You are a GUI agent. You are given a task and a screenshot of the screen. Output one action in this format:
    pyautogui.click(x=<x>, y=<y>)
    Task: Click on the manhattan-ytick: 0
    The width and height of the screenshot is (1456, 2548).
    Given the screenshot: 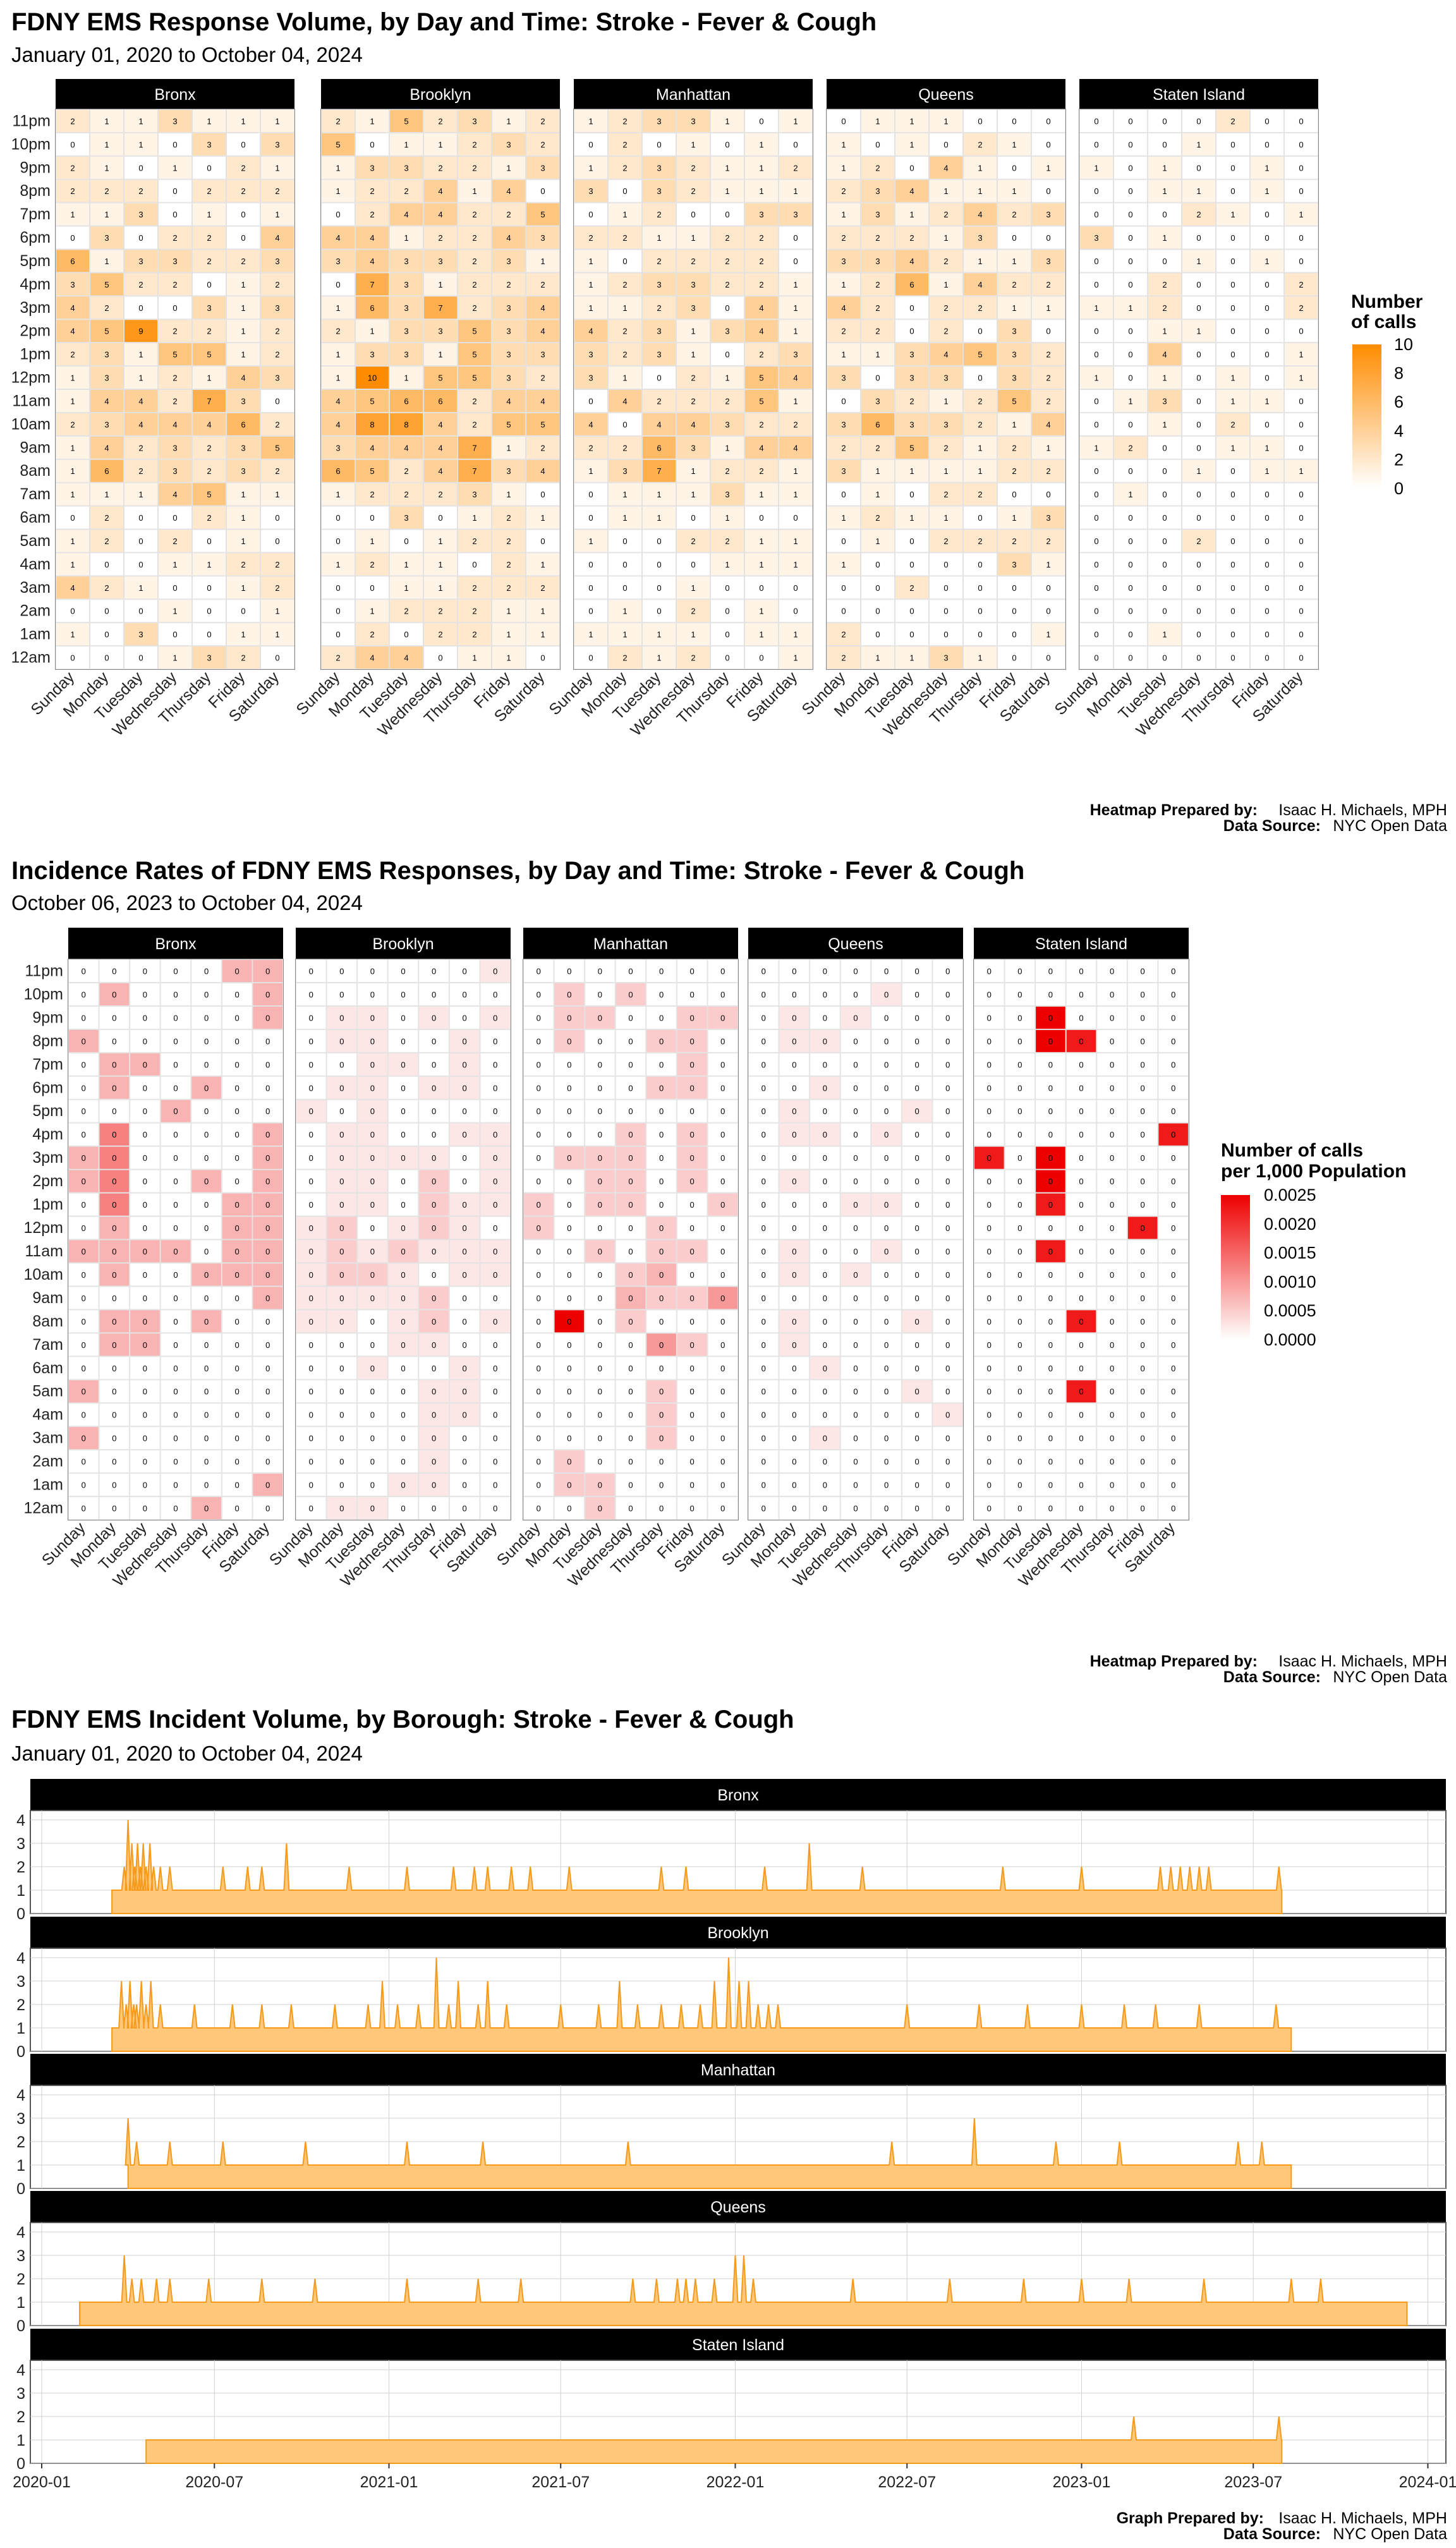 What is the action you would take?
    pyautogui.click(x=20, y=2189)
    